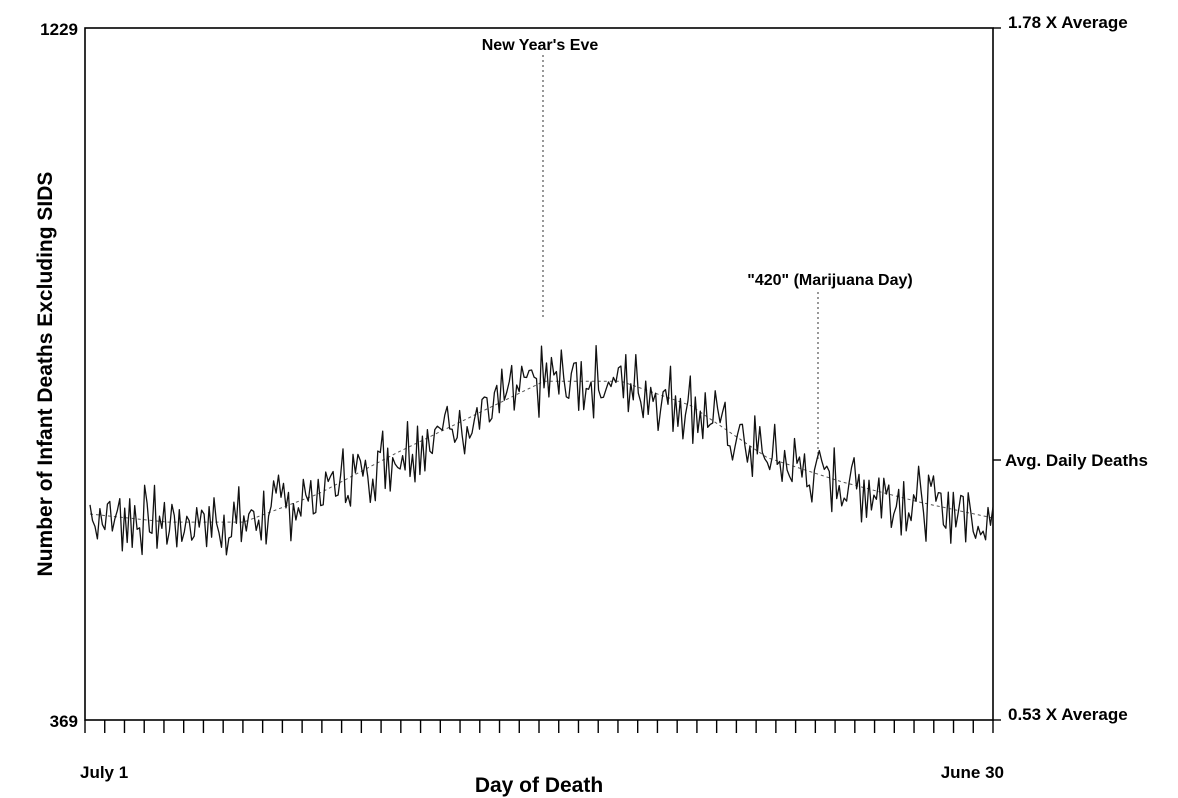 The image size is (1178, 798). What do you see at coordinates (59, 29) in the screenshot?
I see `y-left-max-label: 1229` at bounding box center [59, 29].